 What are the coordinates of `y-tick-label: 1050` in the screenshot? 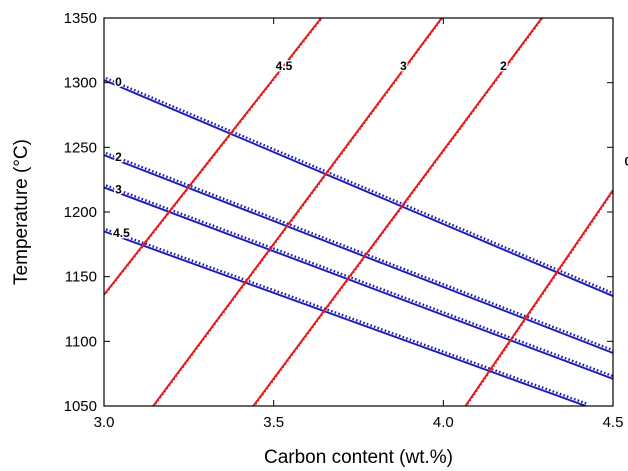 It's located at (80, 406).